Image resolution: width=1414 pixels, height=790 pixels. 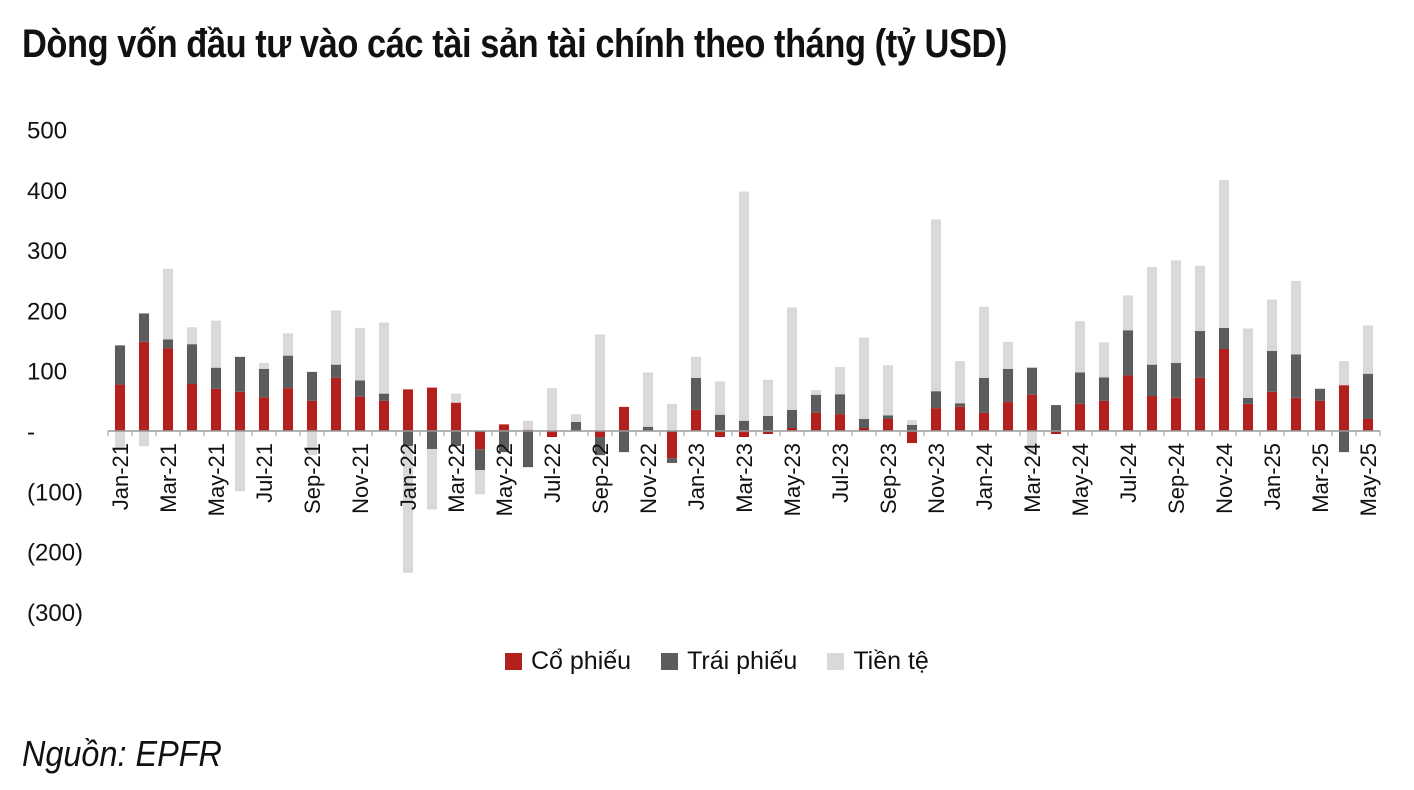 I want to click on x-tick-label: Sep-23, so click(x=888, y=478).